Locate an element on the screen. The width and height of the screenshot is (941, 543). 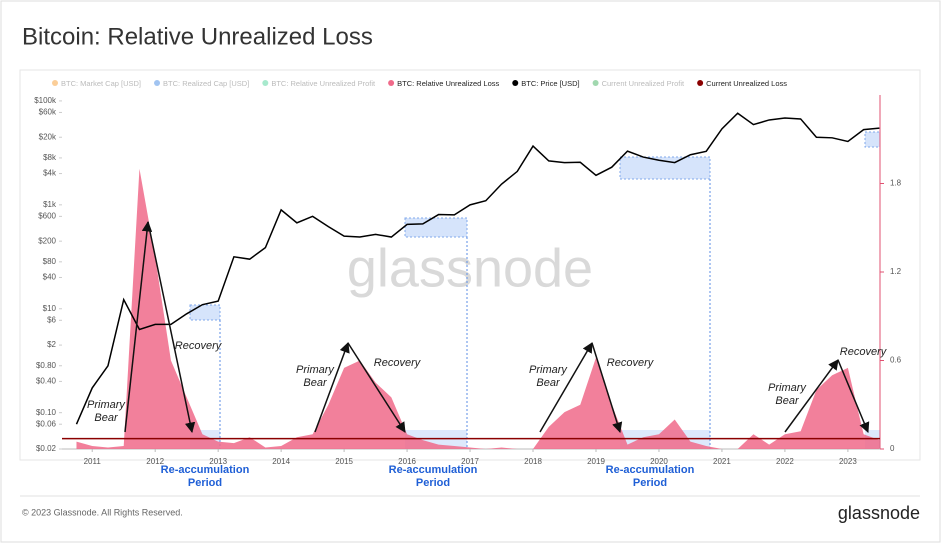
y-tick-label: $40 is located at coordinates (50, 277).